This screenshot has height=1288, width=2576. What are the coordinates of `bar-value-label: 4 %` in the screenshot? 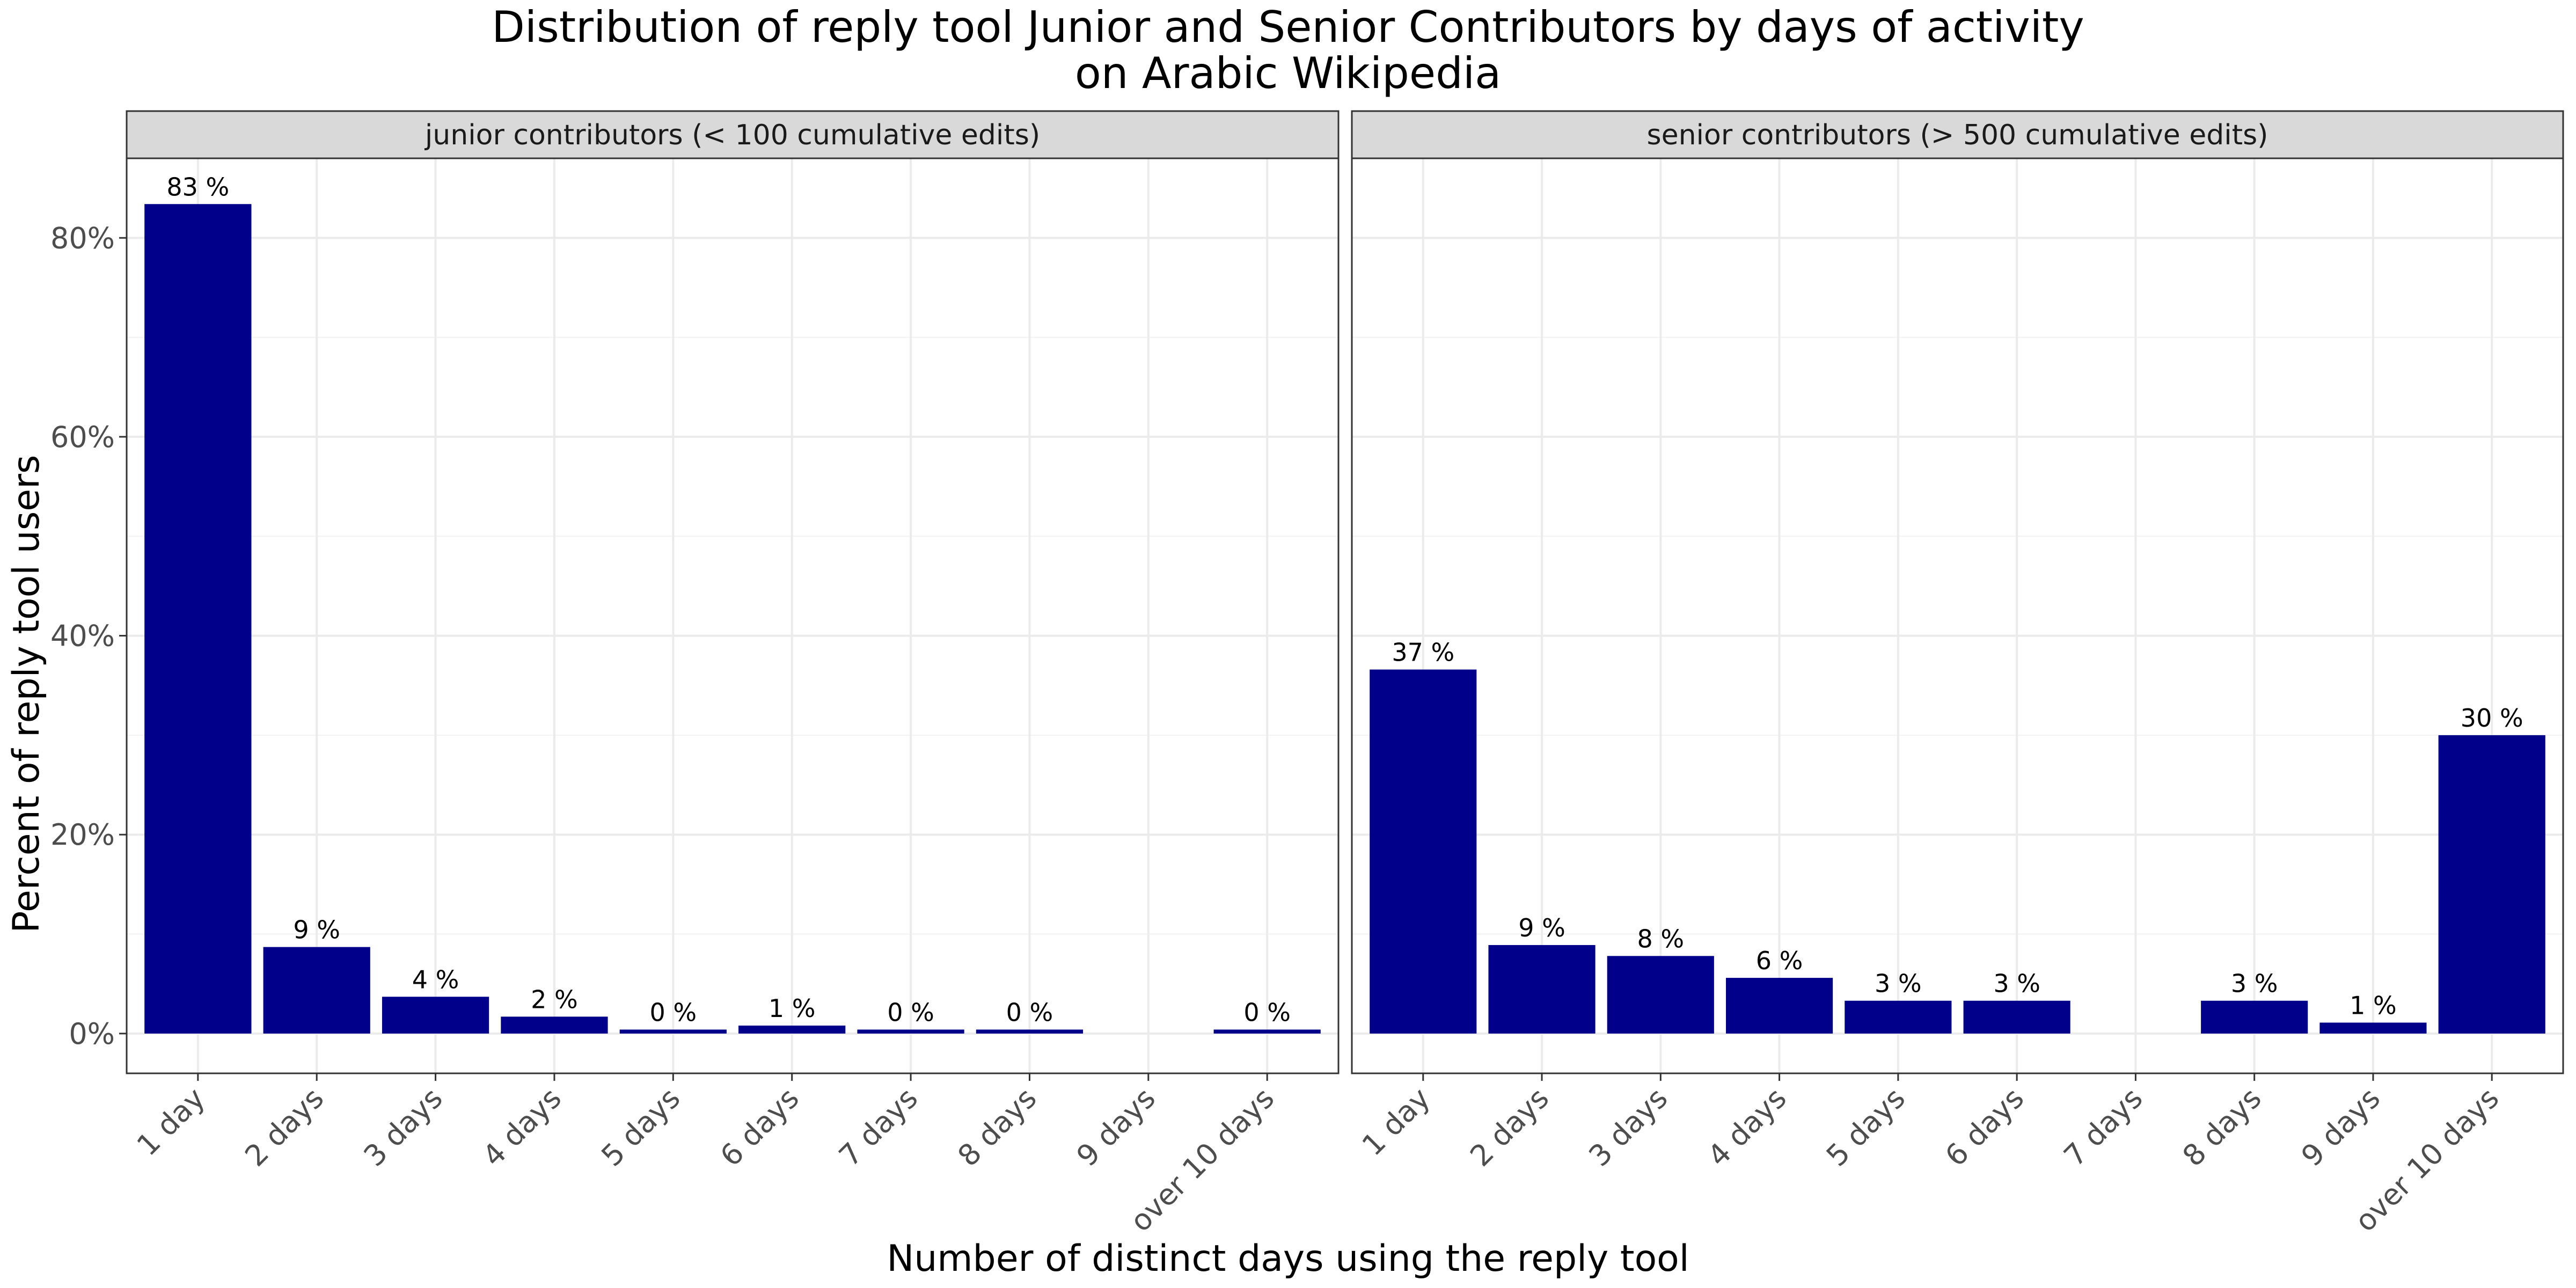 It's located at (435, 979).